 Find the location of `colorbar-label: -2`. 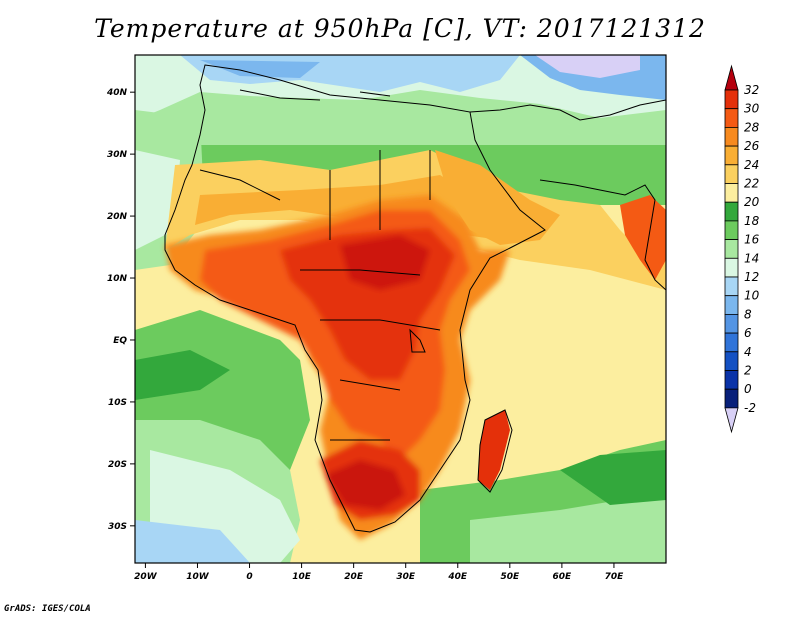

colorbar-label: -2 is located at coordinates (750, 408).